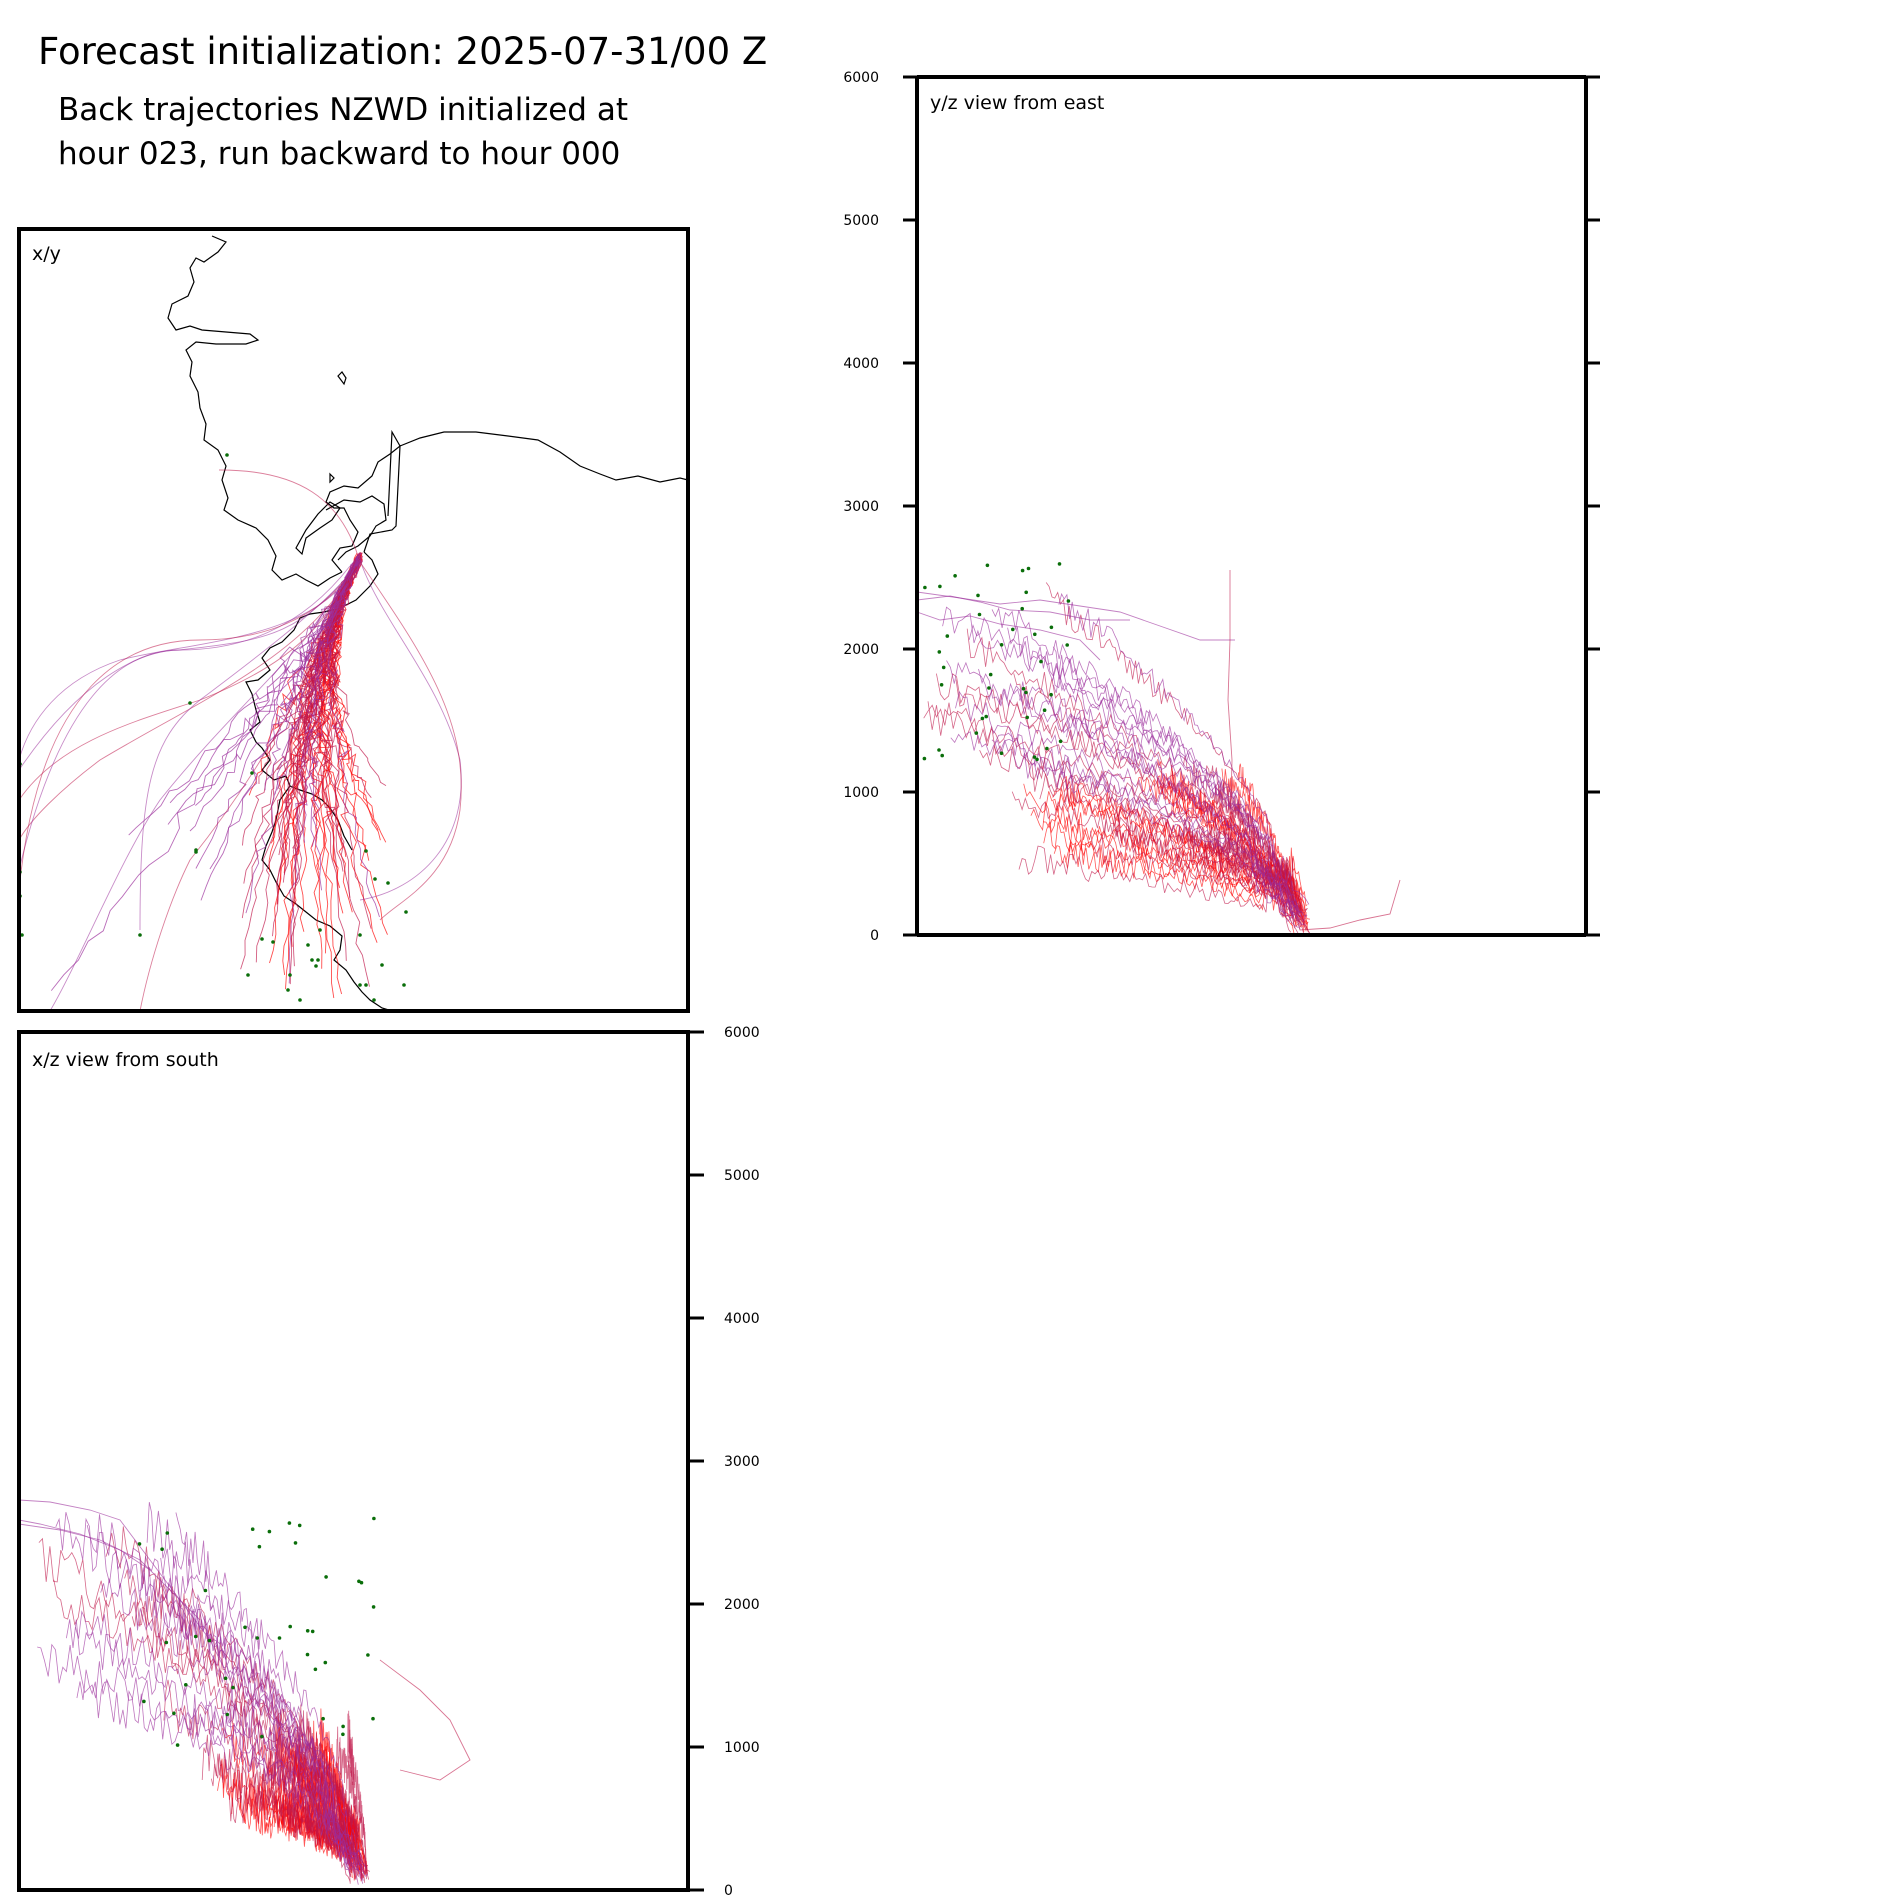 This screenshot has width=1900, height=1900. I want to click on yz-trajectories, so click(1159, 752).